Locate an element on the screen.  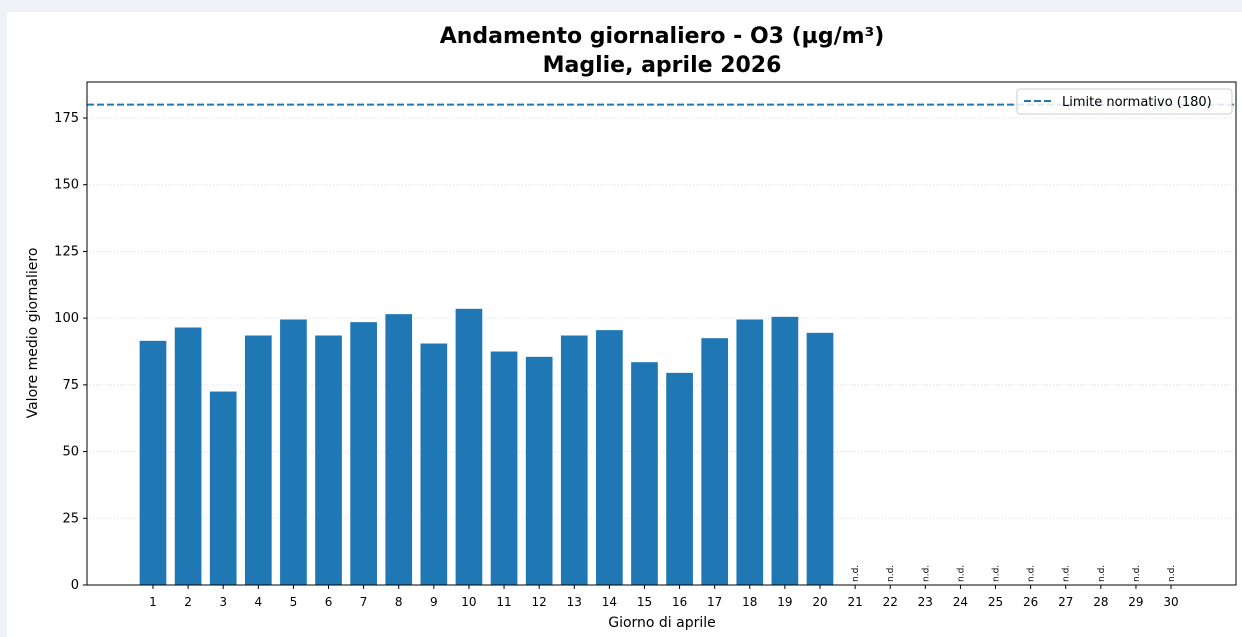
x-tick-label: 24 is located at coordinates (960, 602).